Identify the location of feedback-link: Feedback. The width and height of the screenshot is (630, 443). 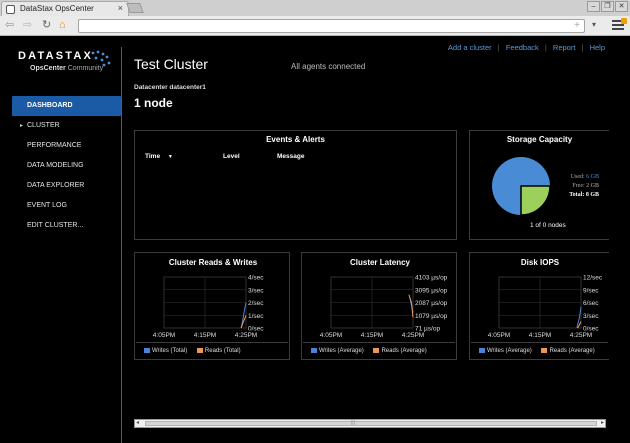
(522, 47).